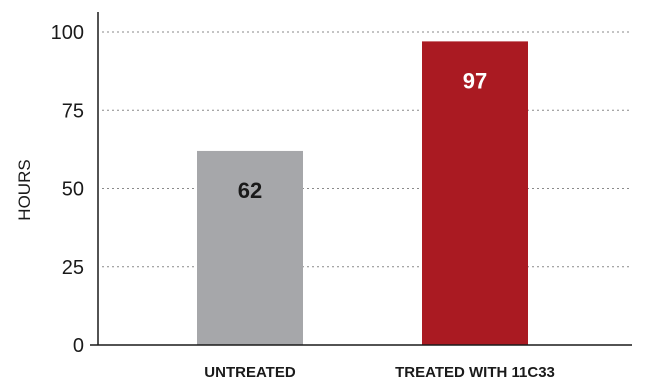 The height and width of the screenshot is (385, 645). What do you see at coordinates (475, 372) in the screenshot?
I see `category-label-2: TREATED WITH 11C33` at bounding box center [475, 372].